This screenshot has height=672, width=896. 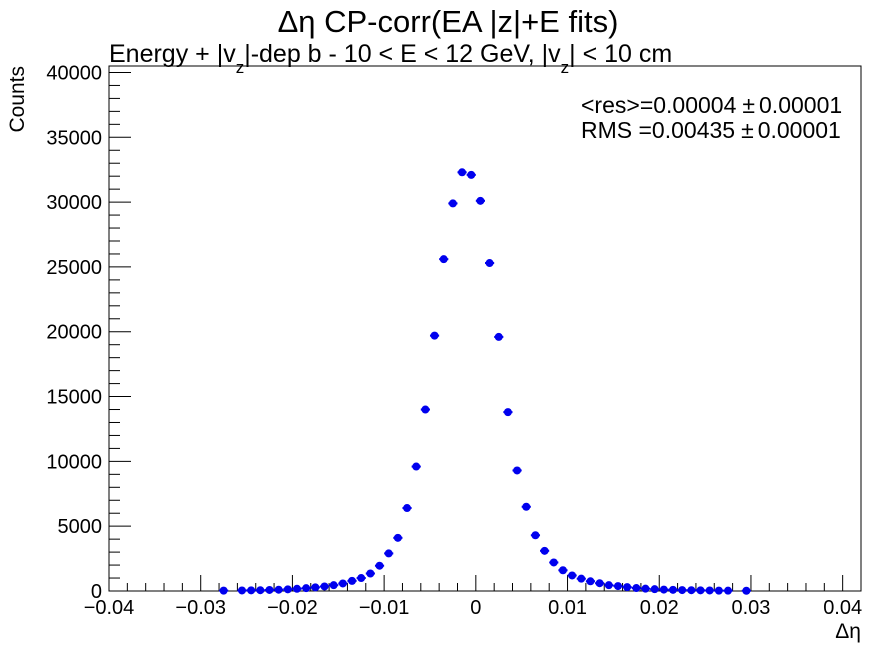 I want to click on y-tick-labels: 0 5000 10000 15000 20000 25000 30000 35000 40000, so click(x=74, y=332).